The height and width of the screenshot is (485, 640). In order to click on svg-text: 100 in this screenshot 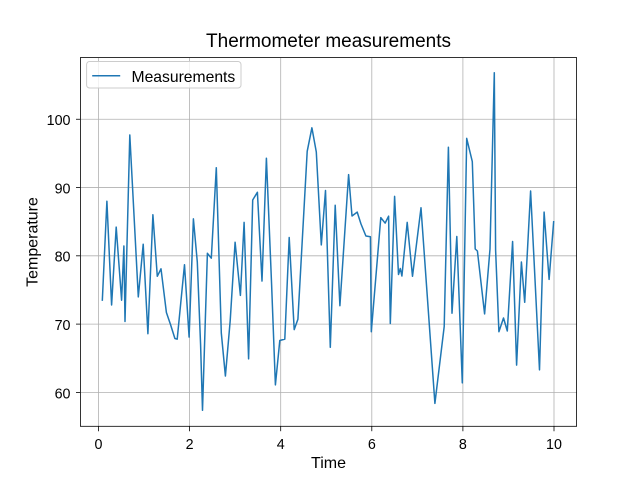, I will do `click(59, 121)`.